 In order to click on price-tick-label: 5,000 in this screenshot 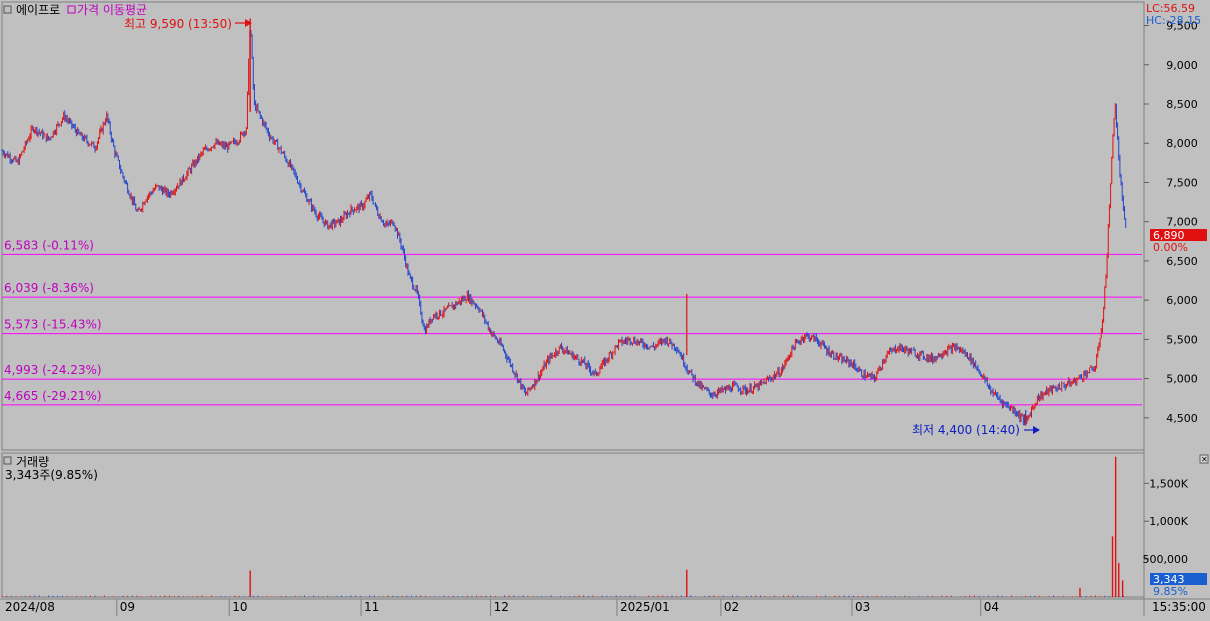, I will do `click(1182, 379)`.